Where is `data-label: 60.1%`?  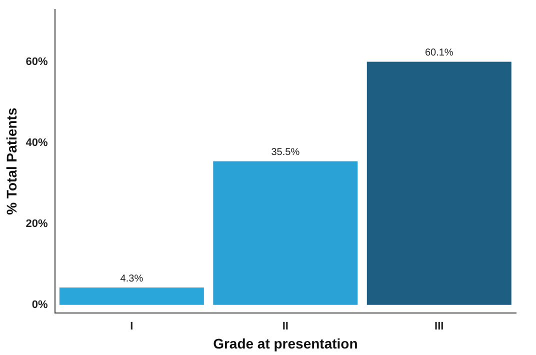
data-label: 60.1% is located at coordinates (439, 53).